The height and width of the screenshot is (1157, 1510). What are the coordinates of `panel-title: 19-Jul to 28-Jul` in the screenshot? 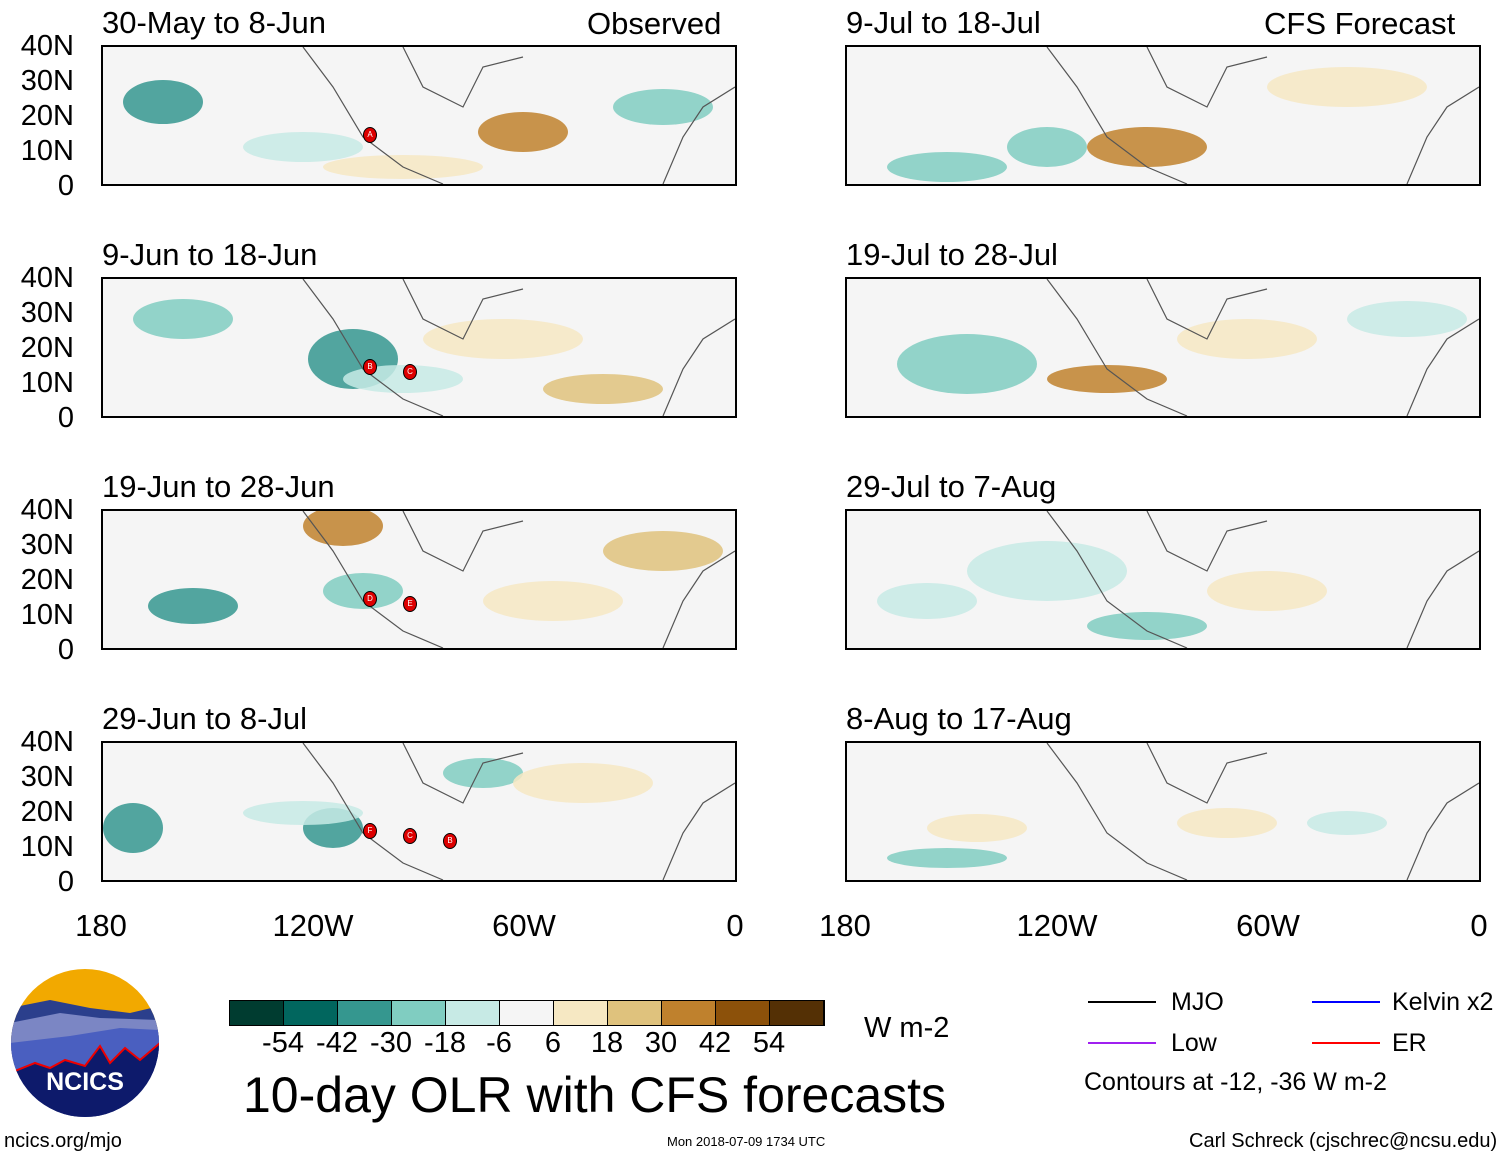 It's located at (952, 254).